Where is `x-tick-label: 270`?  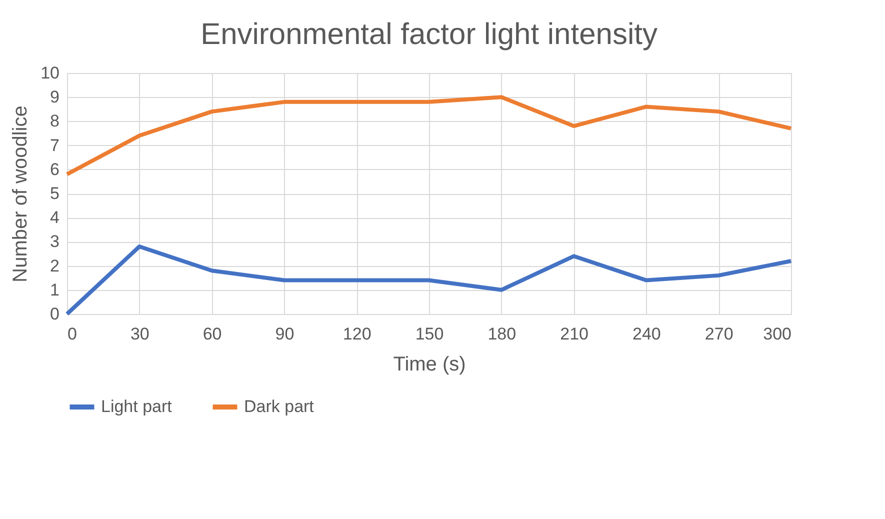
x-tick-label: 270 is located at coordinates (719, 334).